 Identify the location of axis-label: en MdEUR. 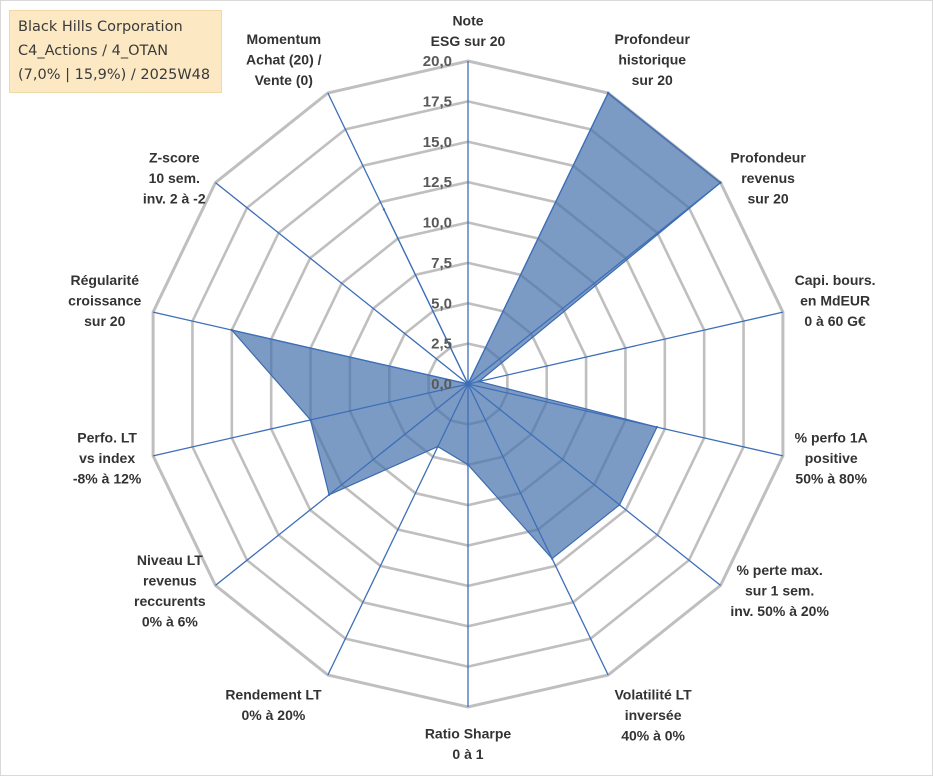
(835, 301).